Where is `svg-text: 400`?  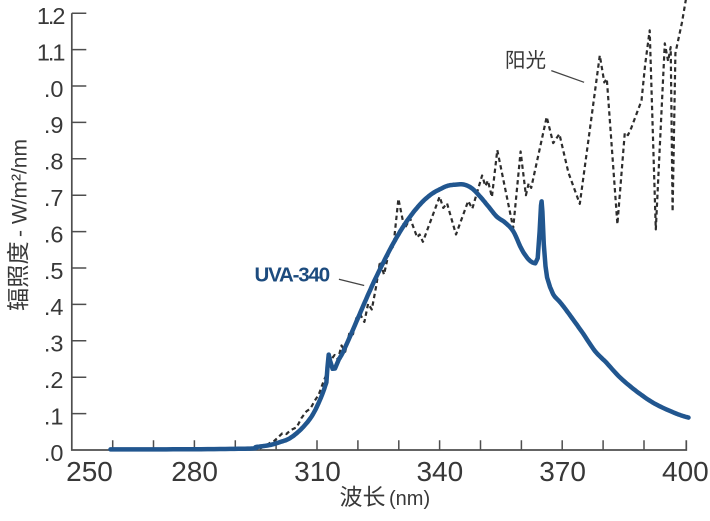 svg-text: 400 is located at coordinates (685, 471).